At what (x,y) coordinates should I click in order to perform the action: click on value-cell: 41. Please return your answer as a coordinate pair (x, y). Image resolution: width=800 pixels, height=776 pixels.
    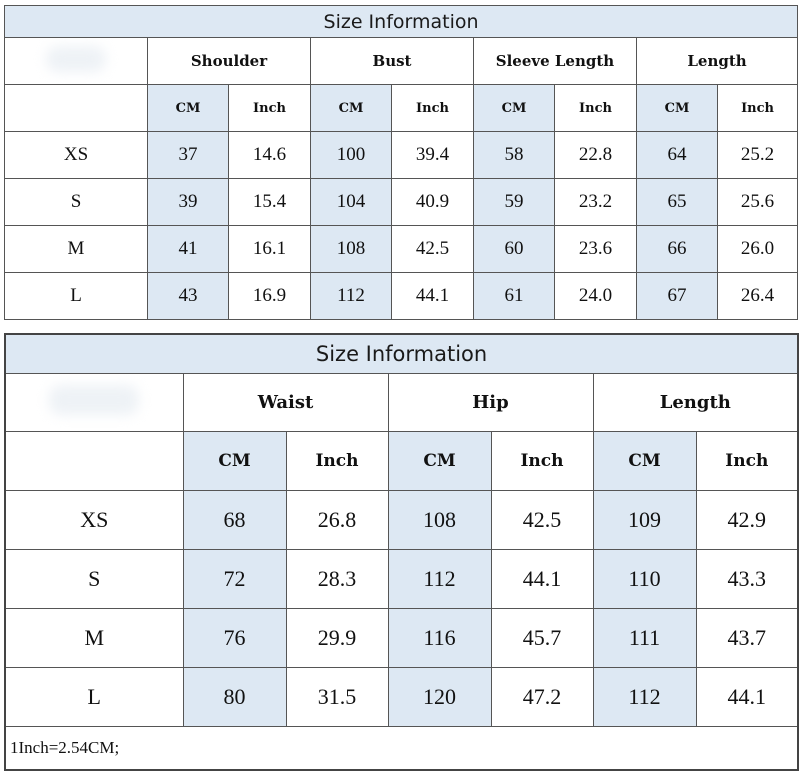
    Looking at the image, I should click on (188, 249).